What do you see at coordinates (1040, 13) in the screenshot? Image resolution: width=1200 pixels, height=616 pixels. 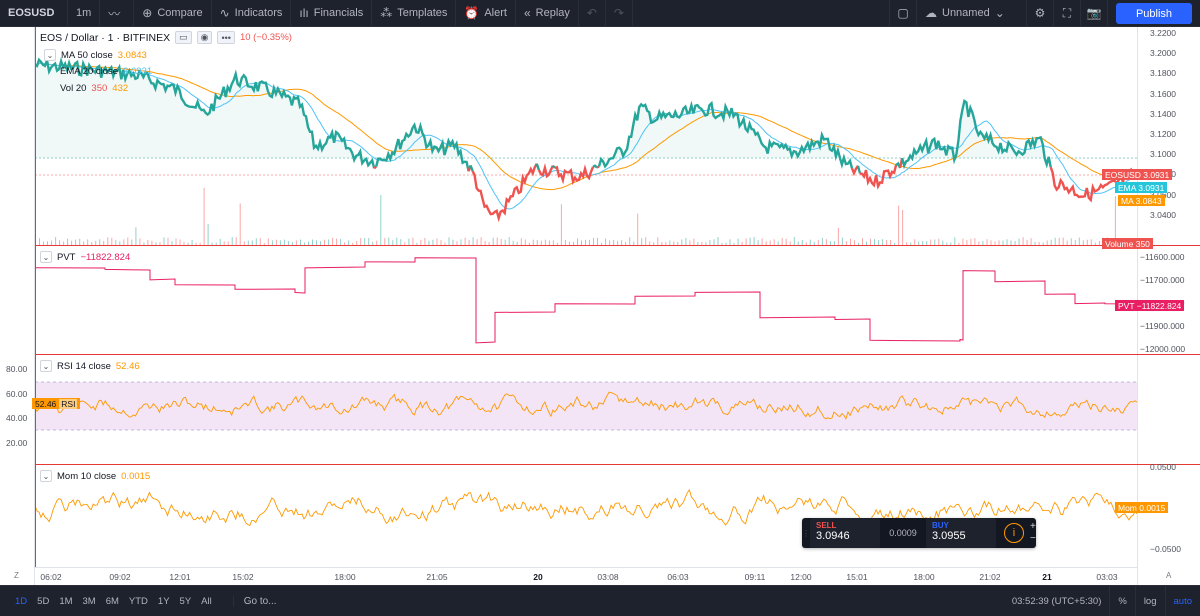 I see `settings-button: ⚙` at bounding box center [1040, 13].